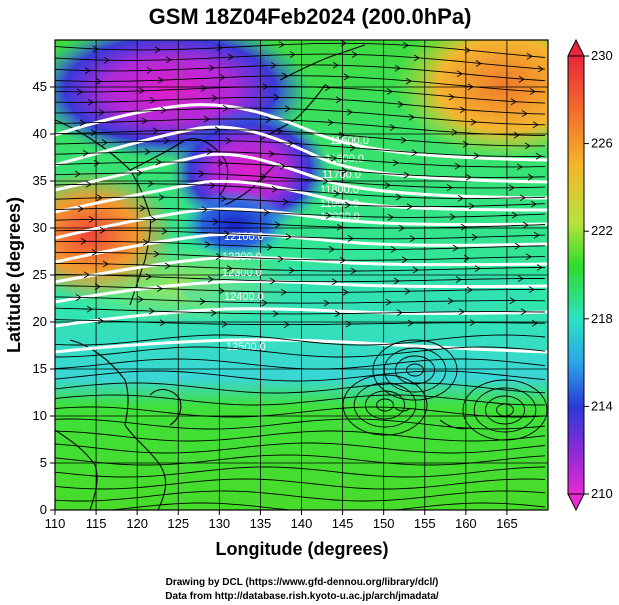  I want to click on warm-region-east, so click(471, 100).